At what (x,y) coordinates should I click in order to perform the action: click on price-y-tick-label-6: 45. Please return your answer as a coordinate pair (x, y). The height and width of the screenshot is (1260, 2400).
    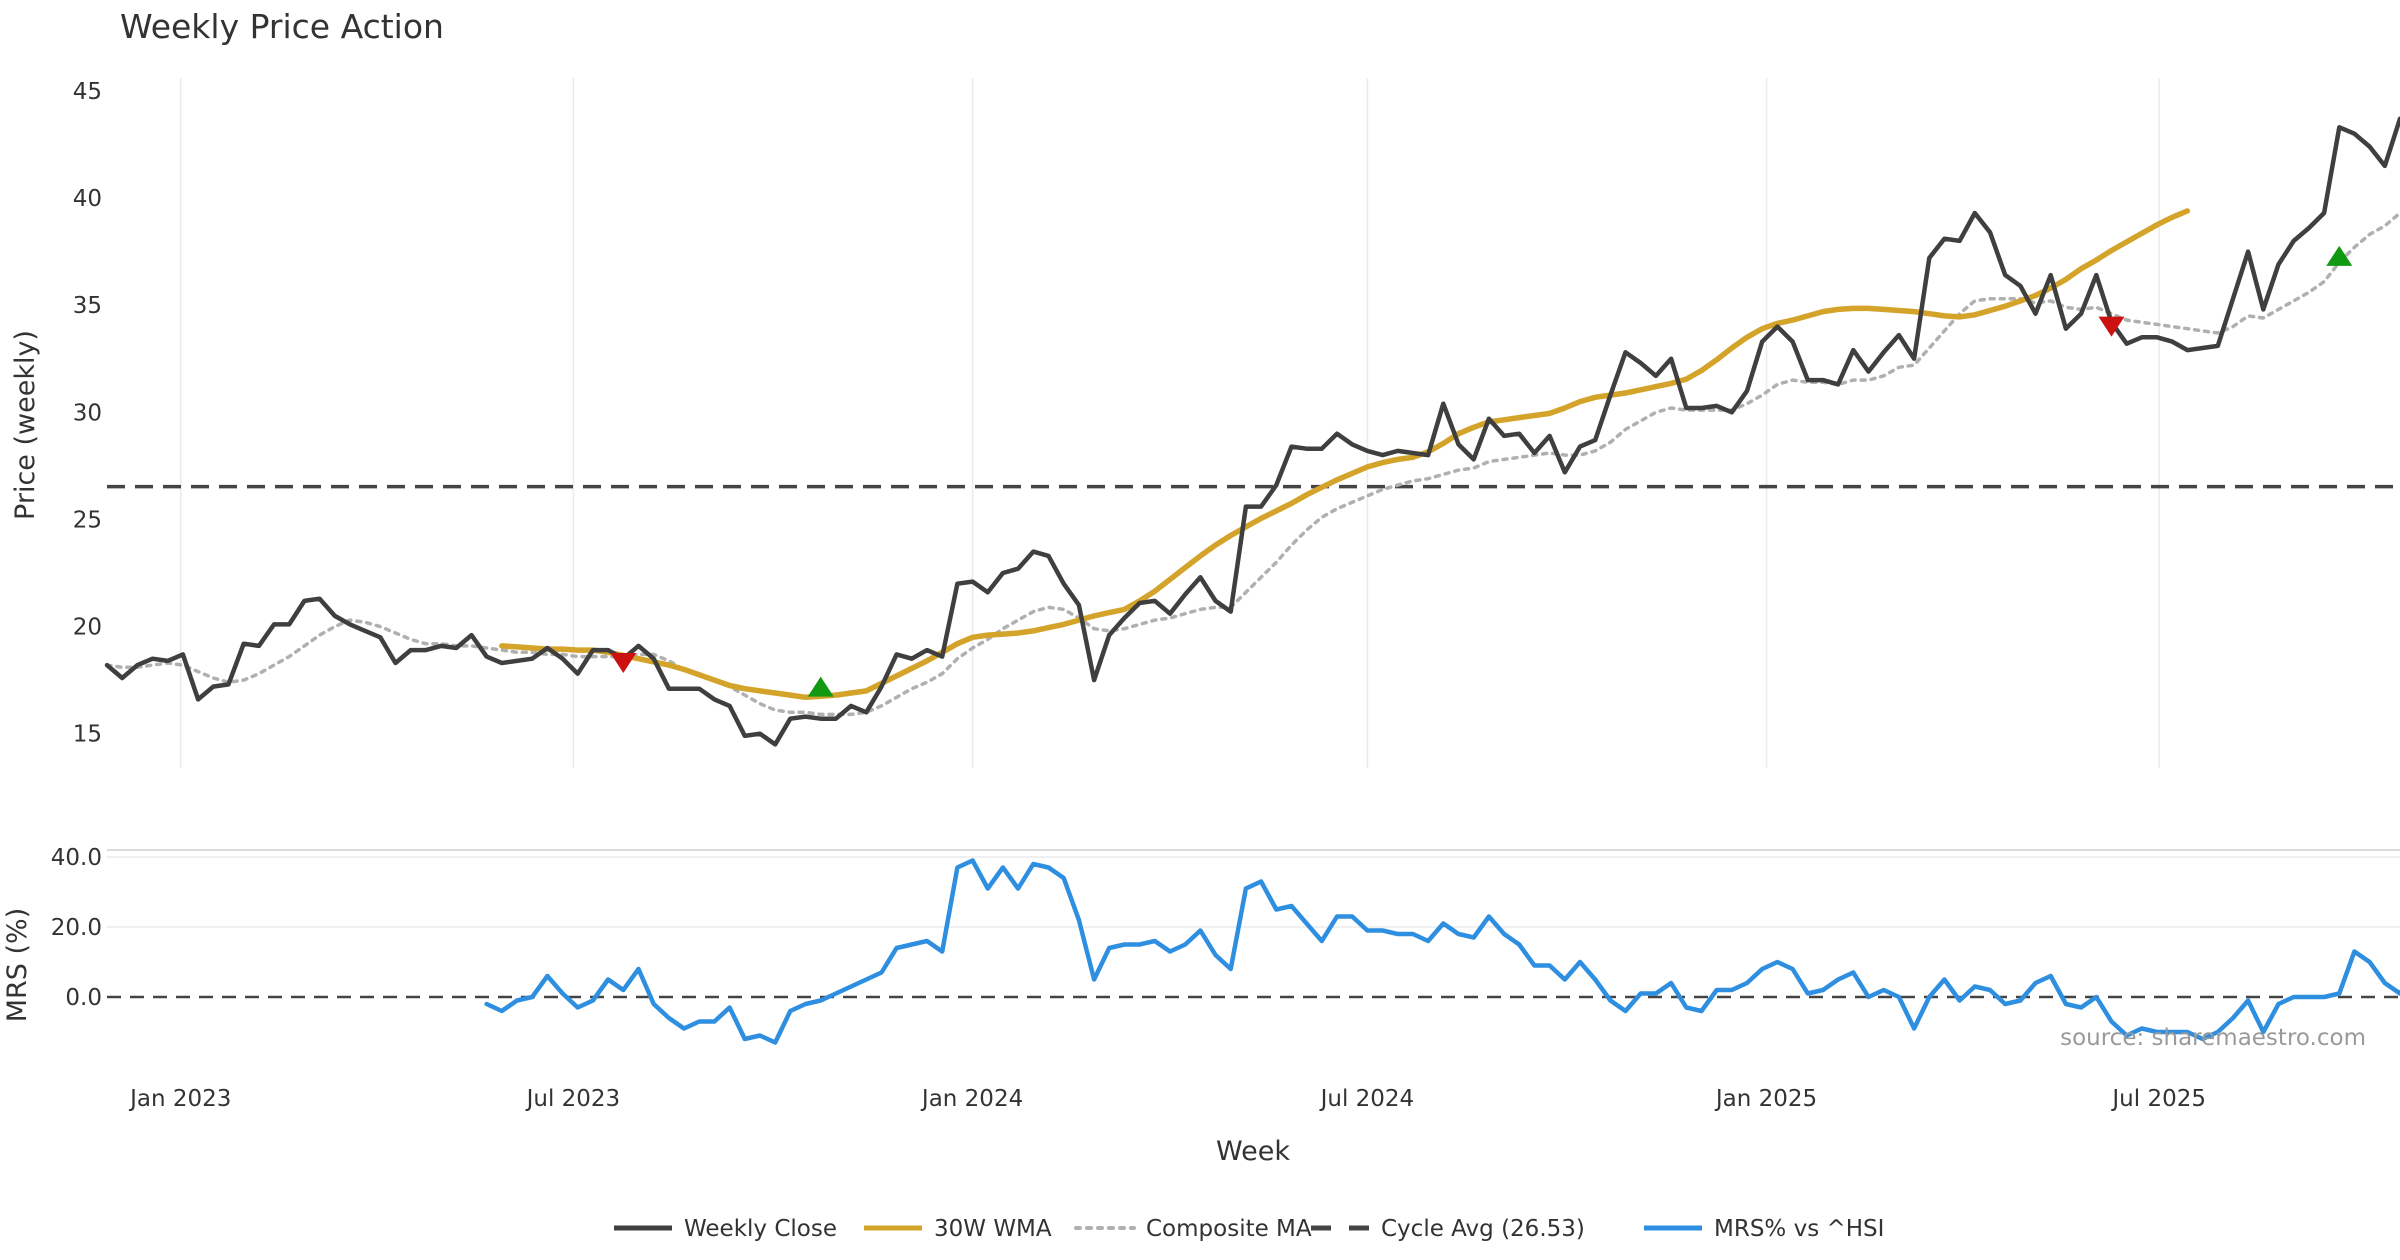
    Looking at the image, I should click on (87, 92).